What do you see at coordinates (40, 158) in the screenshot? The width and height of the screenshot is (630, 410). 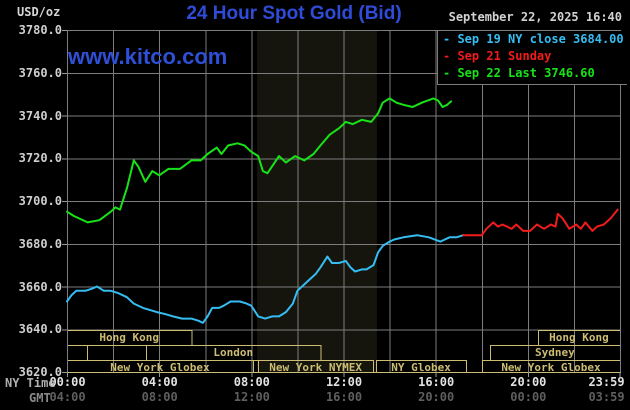 I see `y-tick-label: 3720.0` at bounding box center [40, 158].